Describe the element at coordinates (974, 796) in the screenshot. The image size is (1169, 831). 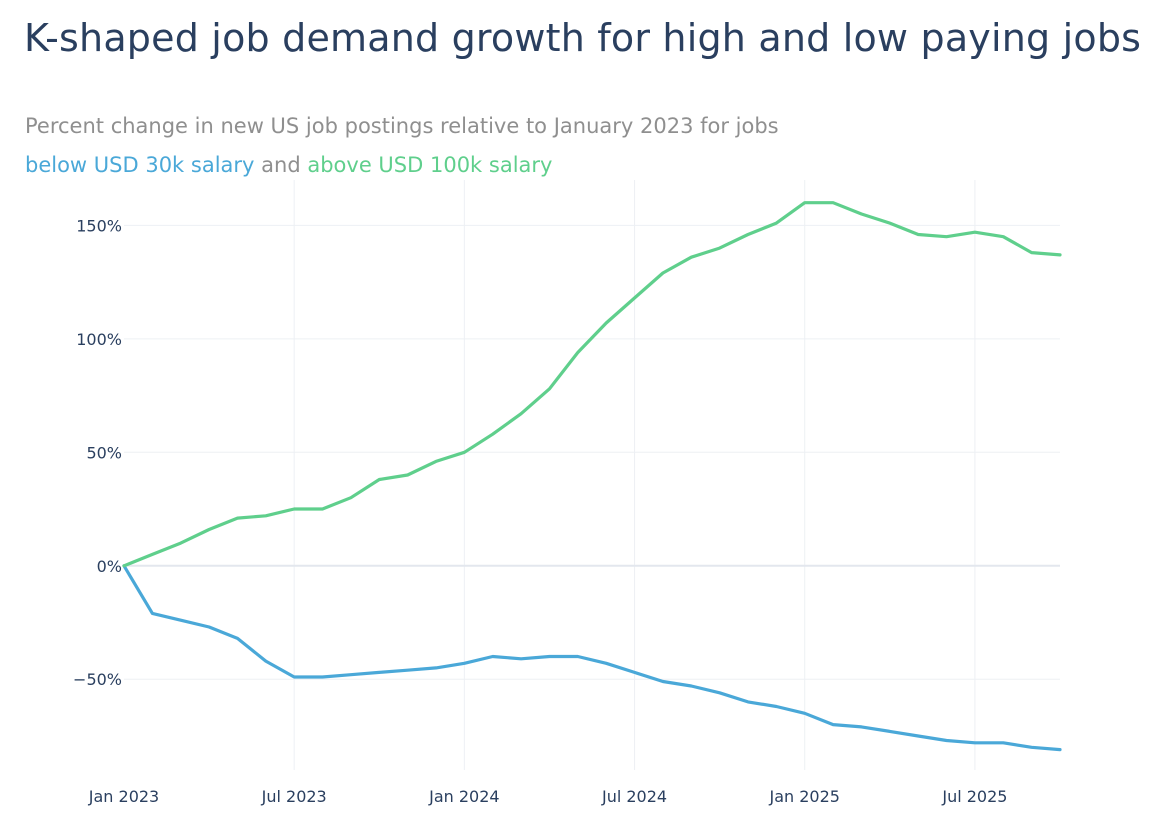
I see `x-tick-label: Jul 2025` at that location.